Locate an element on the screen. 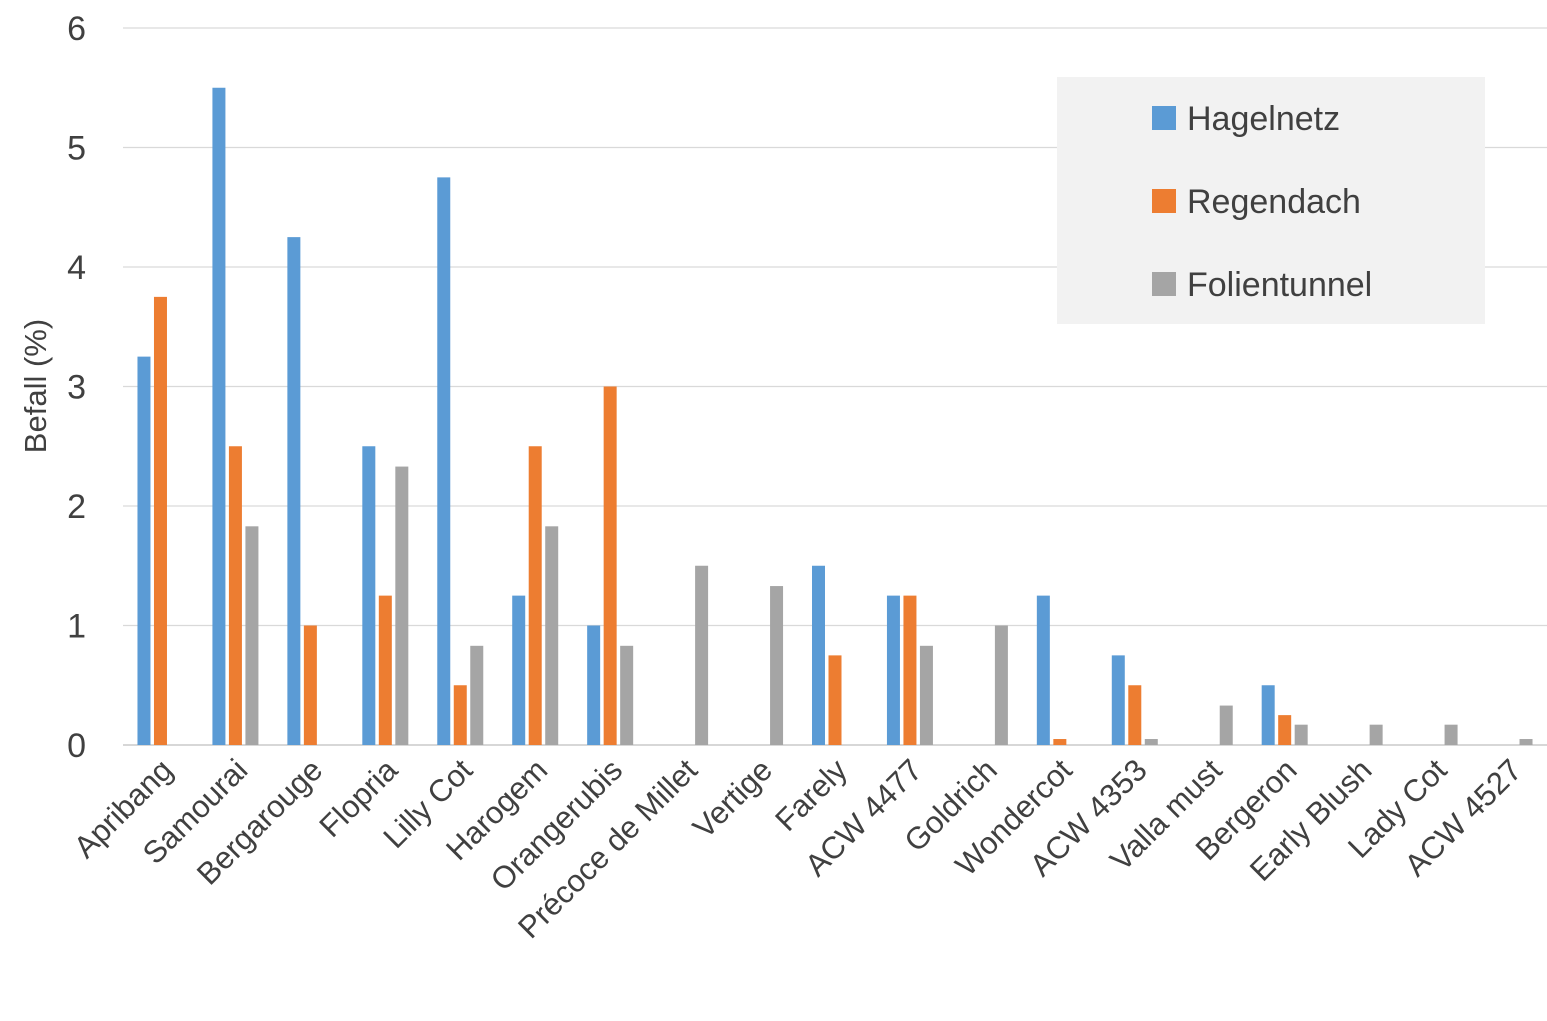  x-category-label: Vertige is located at coordinates (732, 798).